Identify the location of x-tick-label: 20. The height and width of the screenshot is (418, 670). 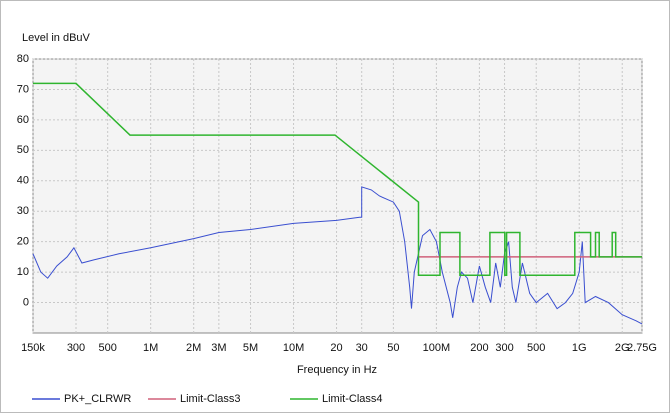
(336, 348).